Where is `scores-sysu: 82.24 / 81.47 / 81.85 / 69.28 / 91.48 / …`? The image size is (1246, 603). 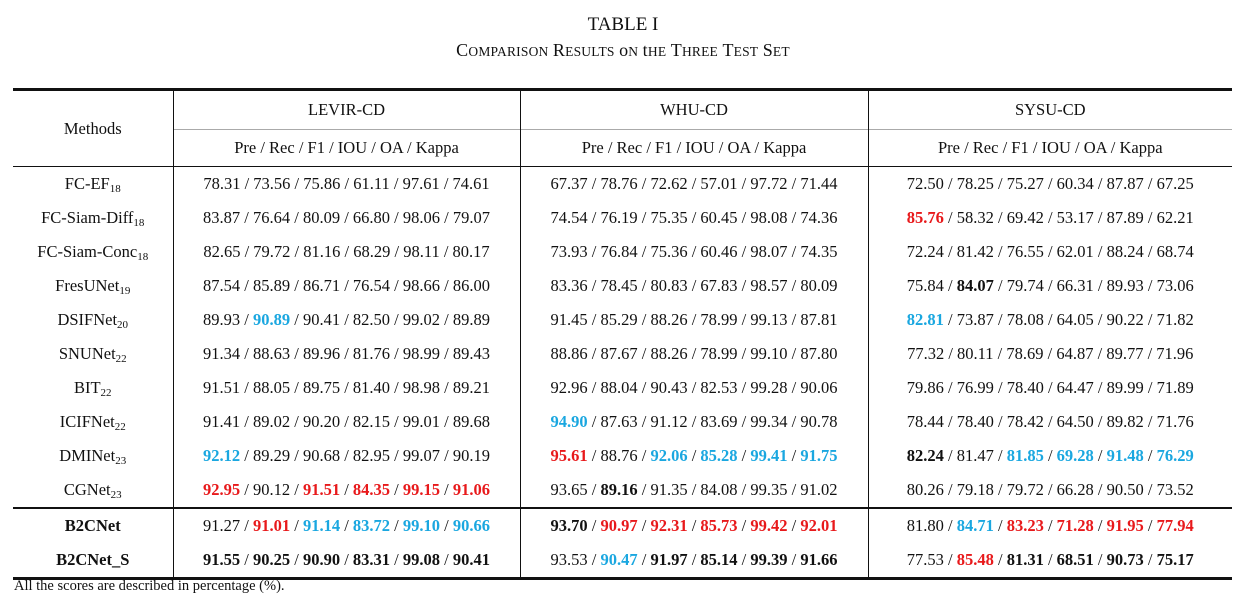
scores-sysu: 82.24 / 81.47 / 81.85 / 69.28 / 91.48 / … is located at coordinates (1049, 456).